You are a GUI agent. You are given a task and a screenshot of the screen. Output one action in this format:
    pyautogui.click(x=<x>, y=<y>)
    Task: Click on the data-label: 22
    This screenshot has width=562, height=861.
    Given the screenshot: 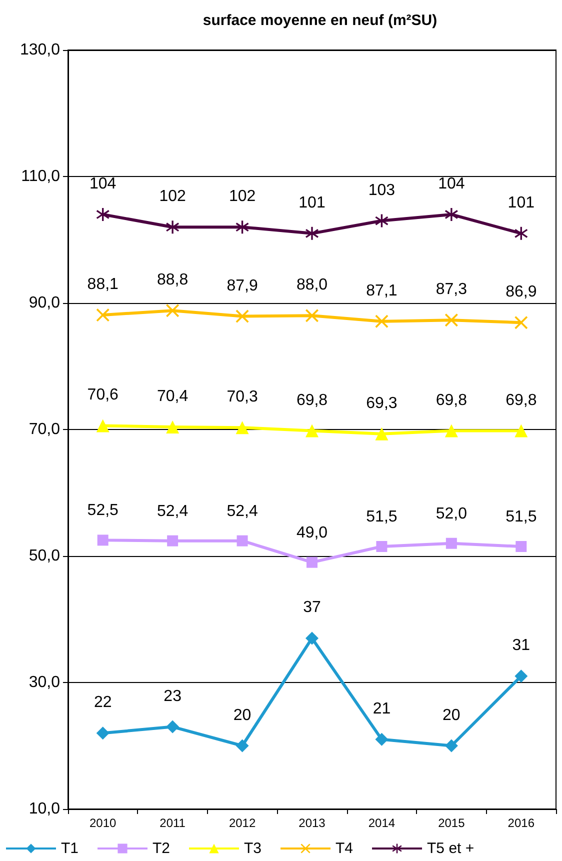 What is the action you would take?
    pyautogui.click(x=103, y=703)
    